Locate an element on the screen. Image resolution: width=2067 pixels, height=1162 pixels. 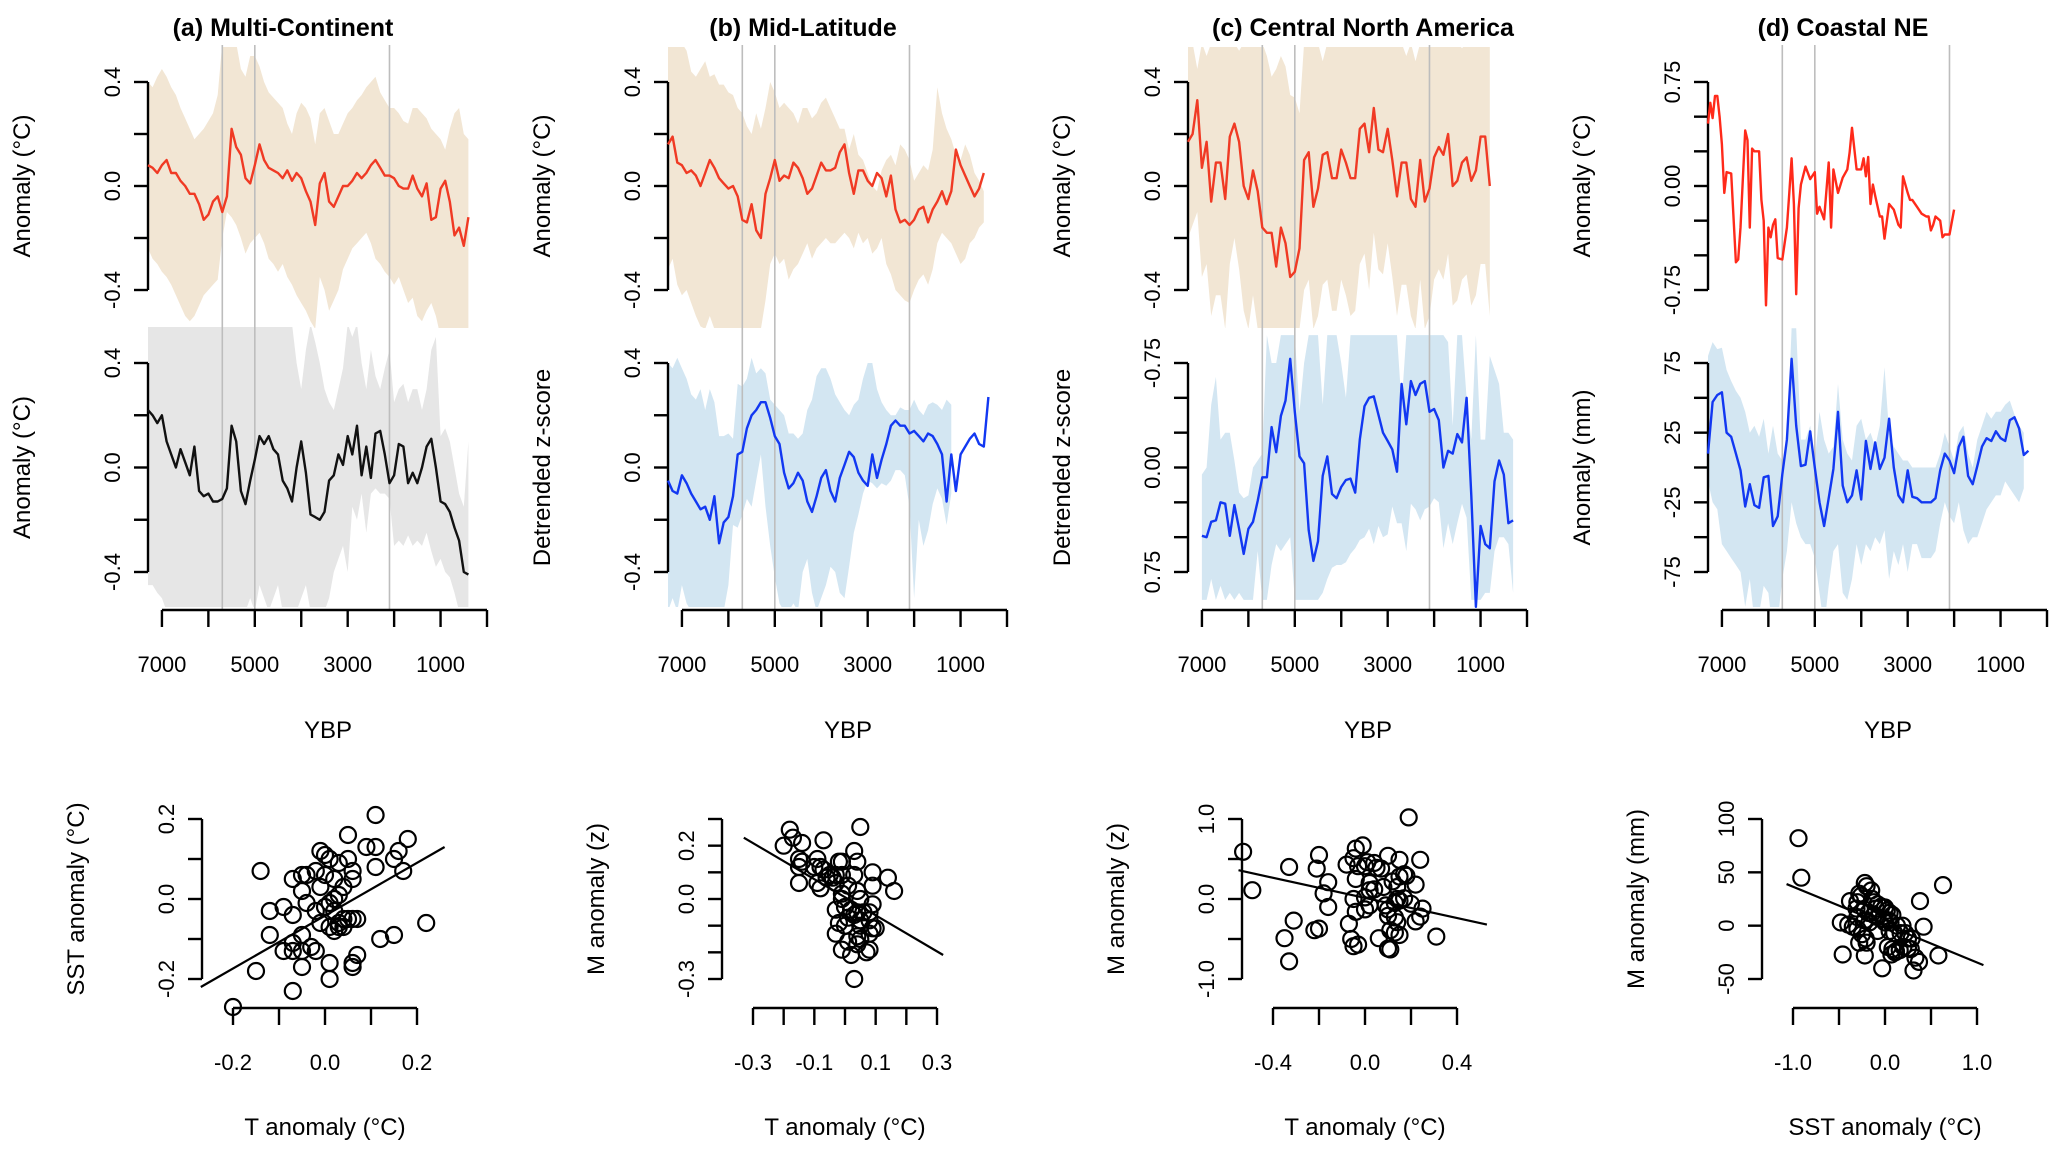
middle-row-y-tick-label: 25 is located at coordinates (1672, 432).